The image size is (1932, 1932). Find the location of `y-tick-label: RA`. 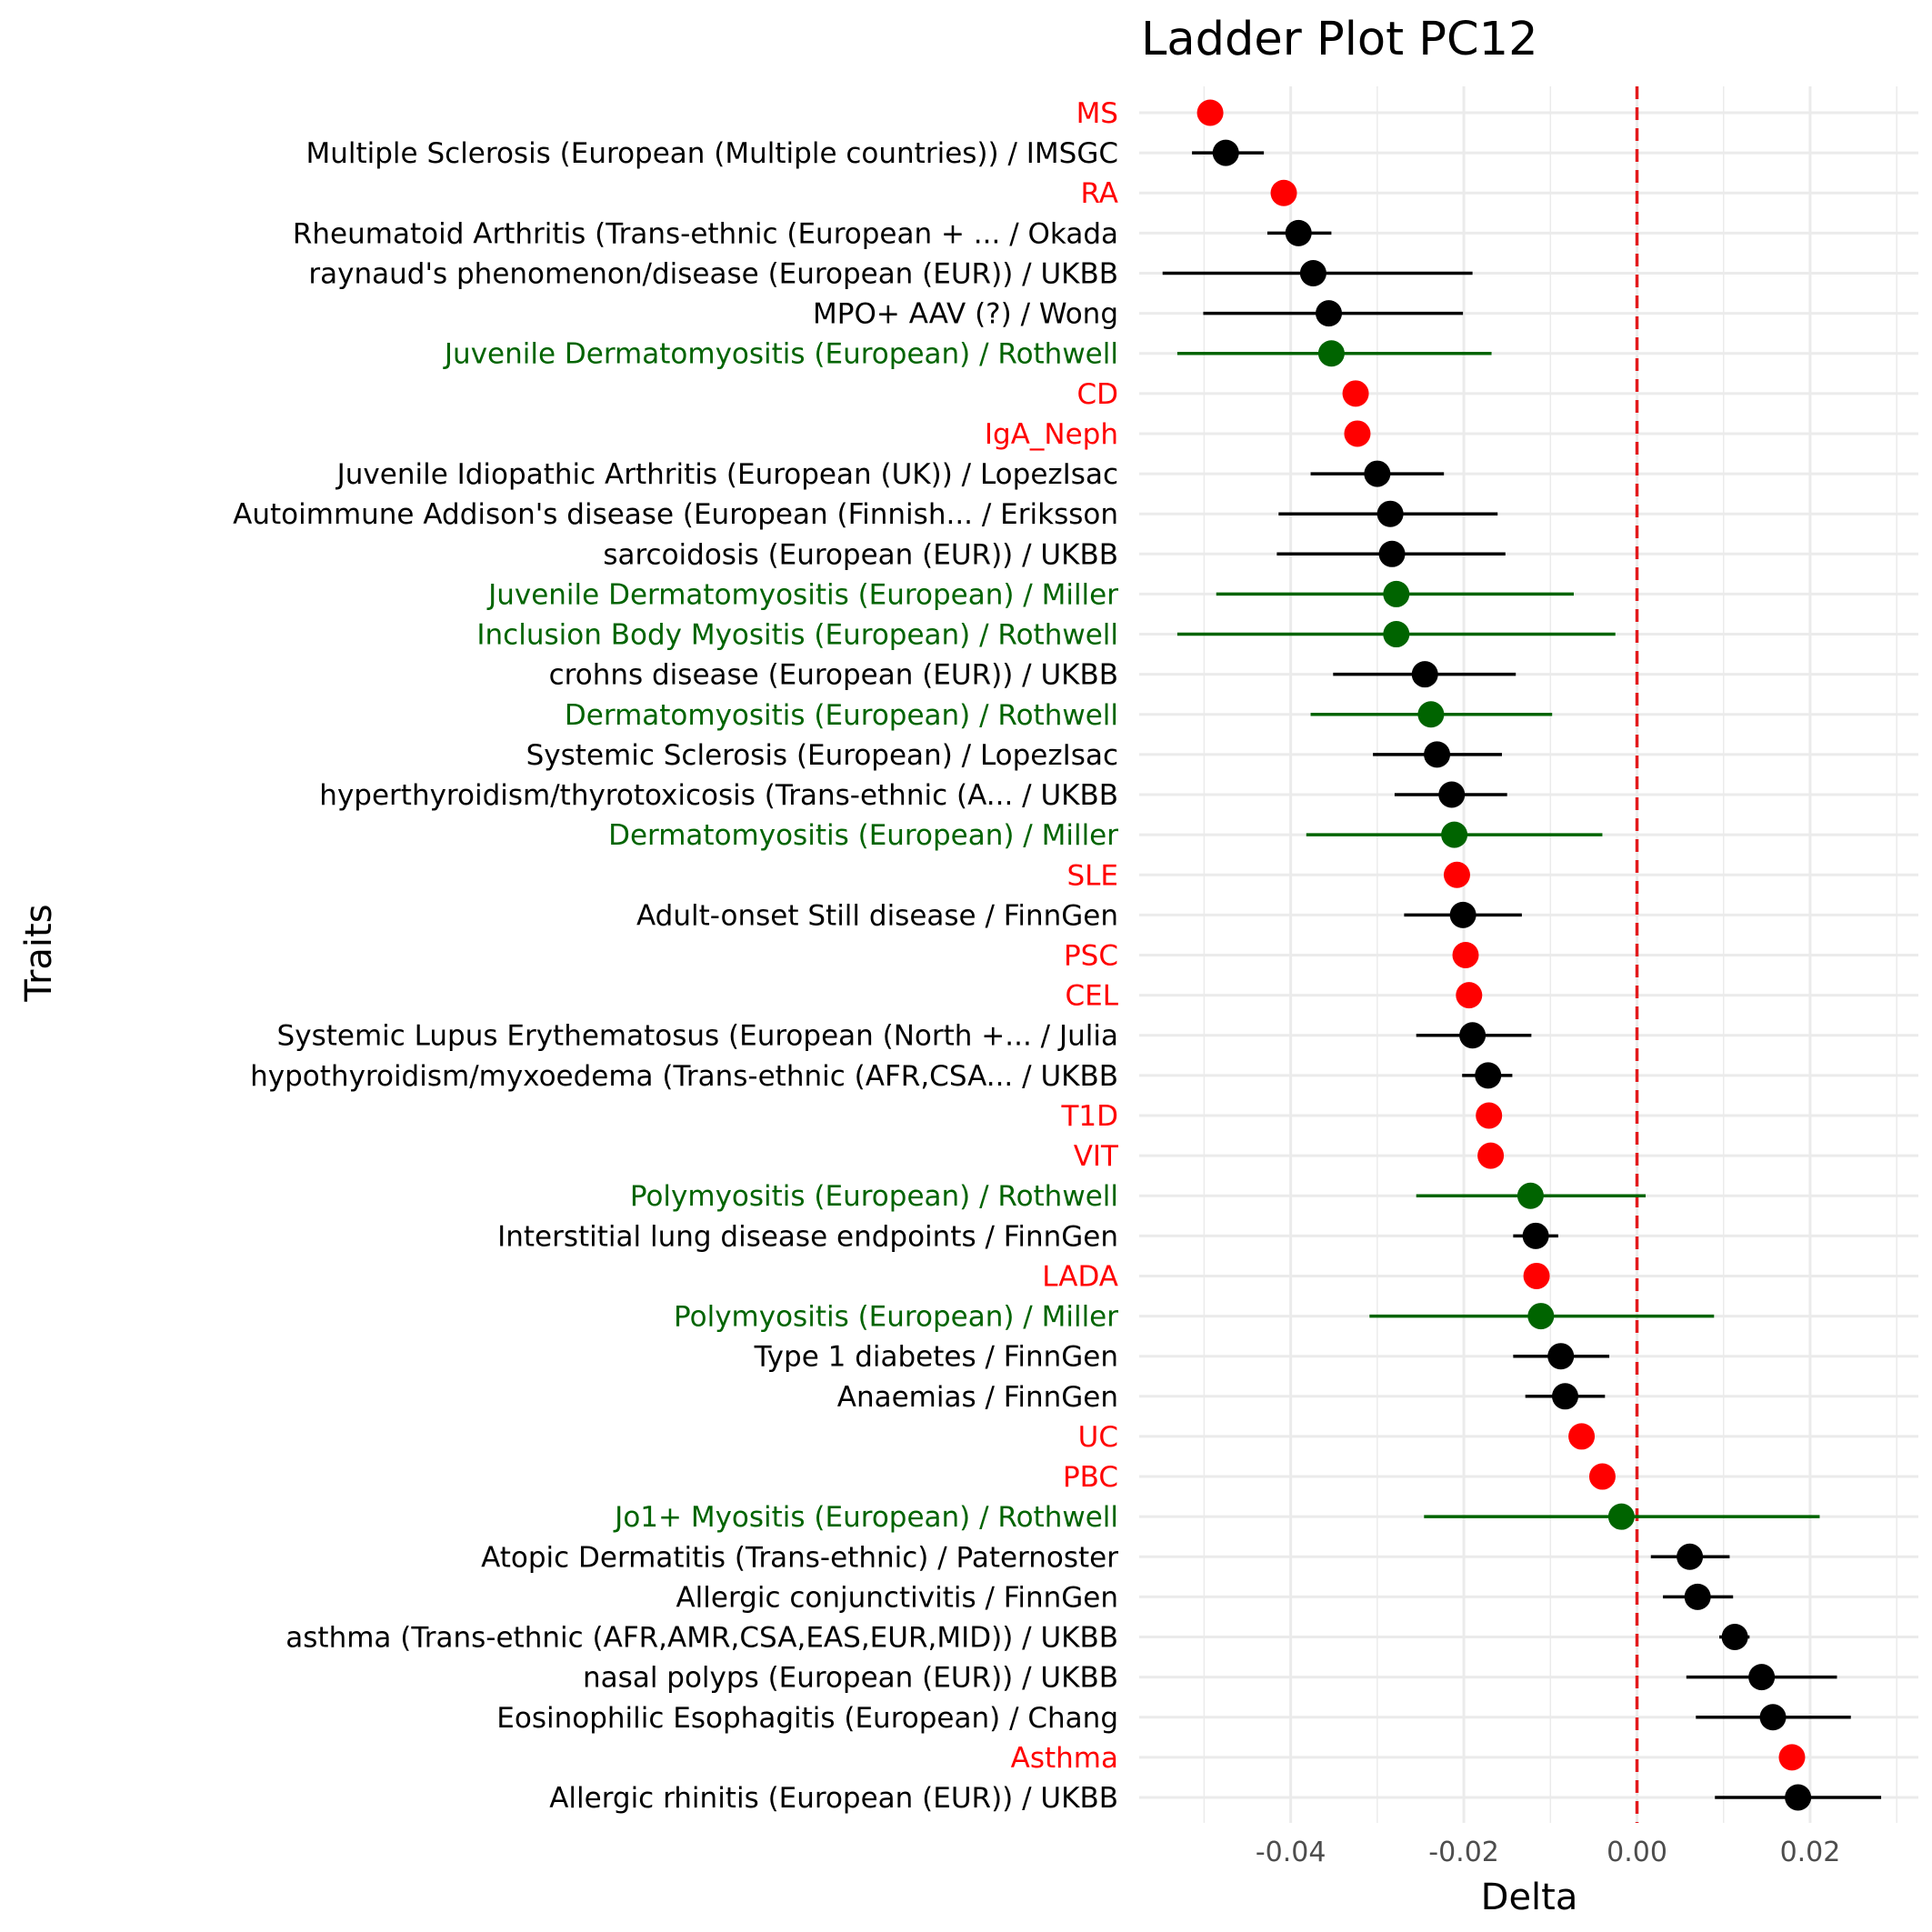

y-tick-label: RA is located at coordinates (1100, 193).